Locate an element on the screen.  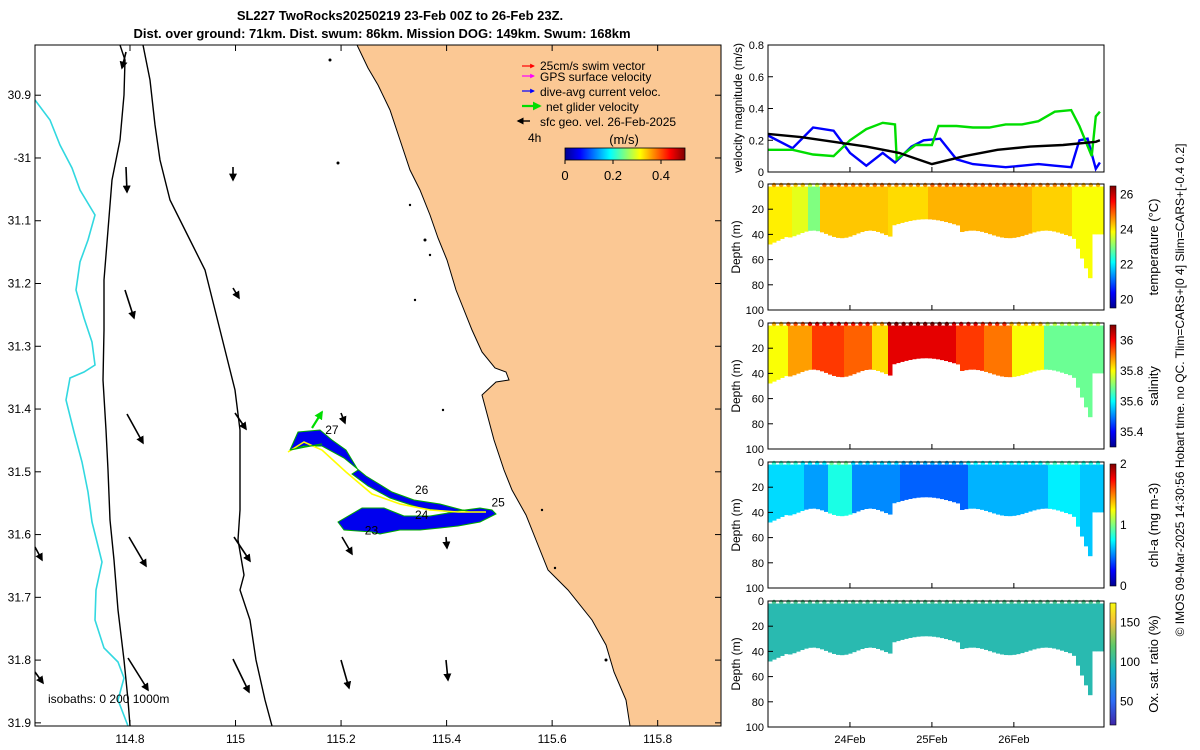
map-y-tick-label: 31.5 is located at coordinates (20, 472).